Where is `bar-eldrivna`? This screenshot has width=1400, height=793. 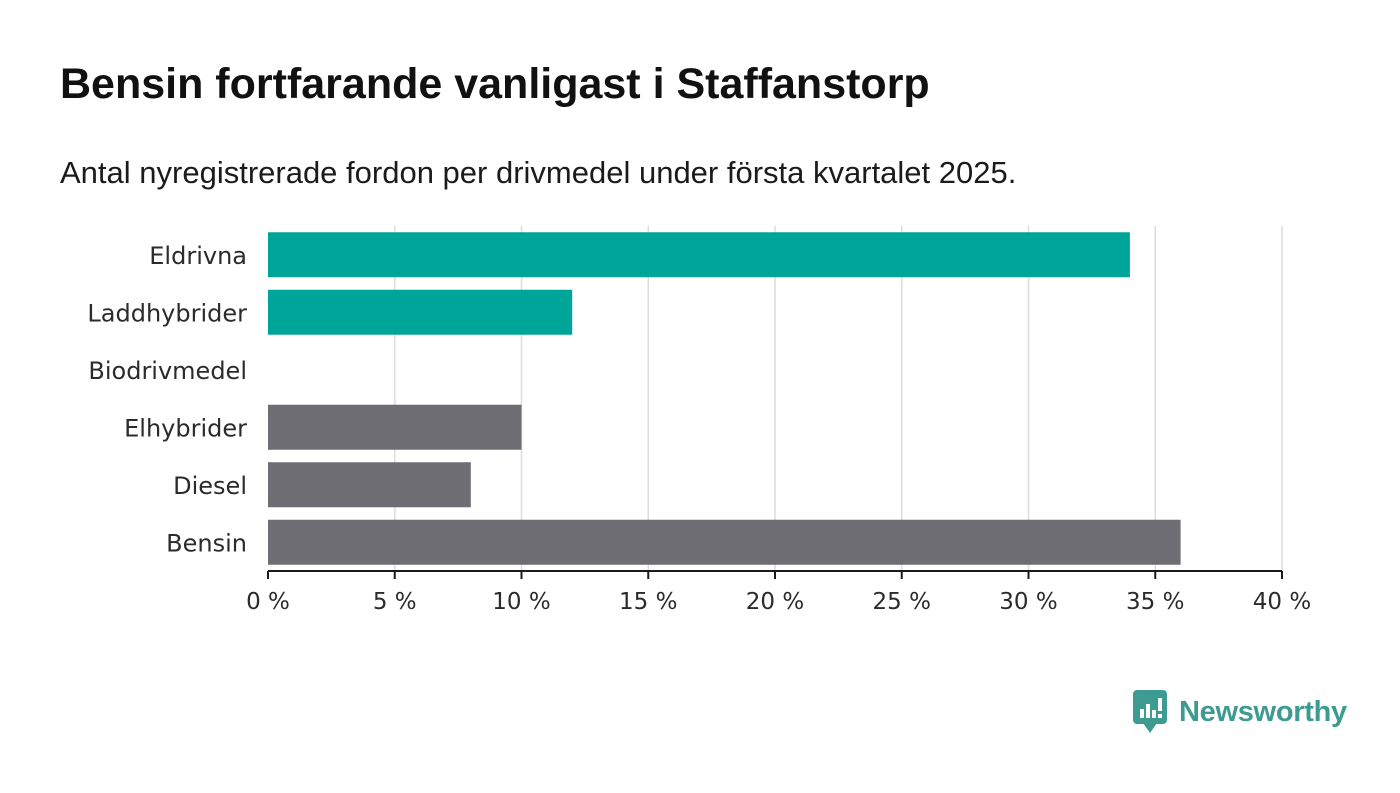
bar-eldrivna is located at coordinates (699, 255).